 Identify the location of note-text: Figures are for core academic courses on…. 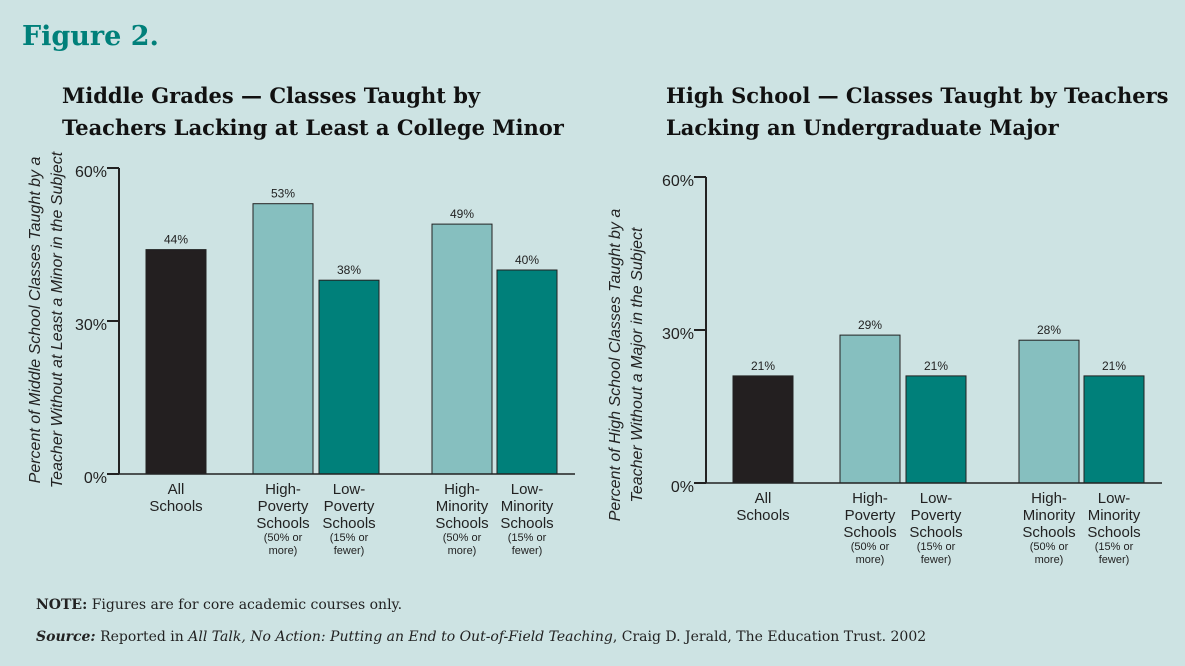
(247, 605).